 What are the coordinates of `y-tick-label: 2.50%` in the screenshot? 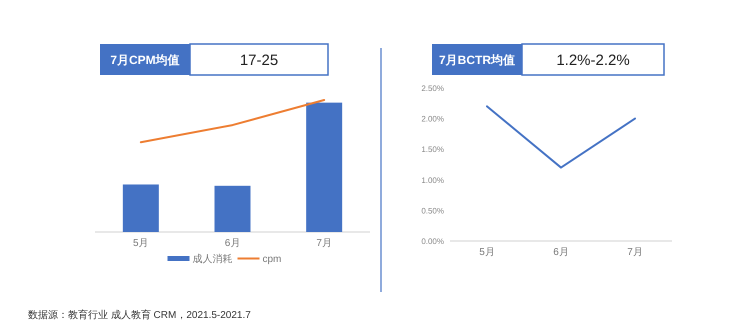 It's located at (432, 88).